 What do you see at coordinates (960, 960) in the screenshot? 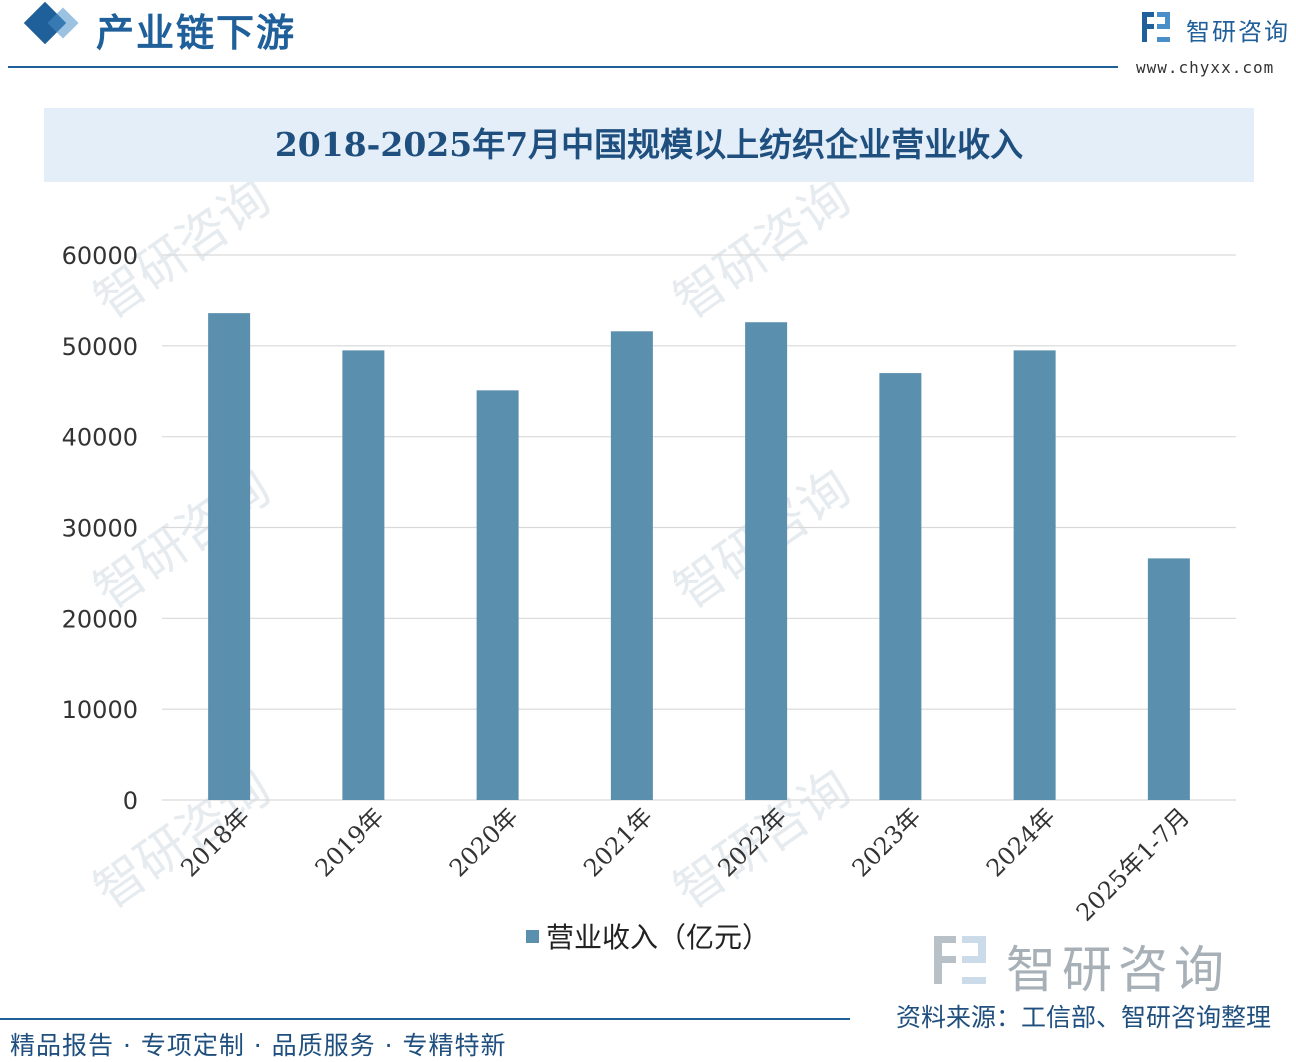
I see `bottom-logo-icon` at bounding box center [960, 960].